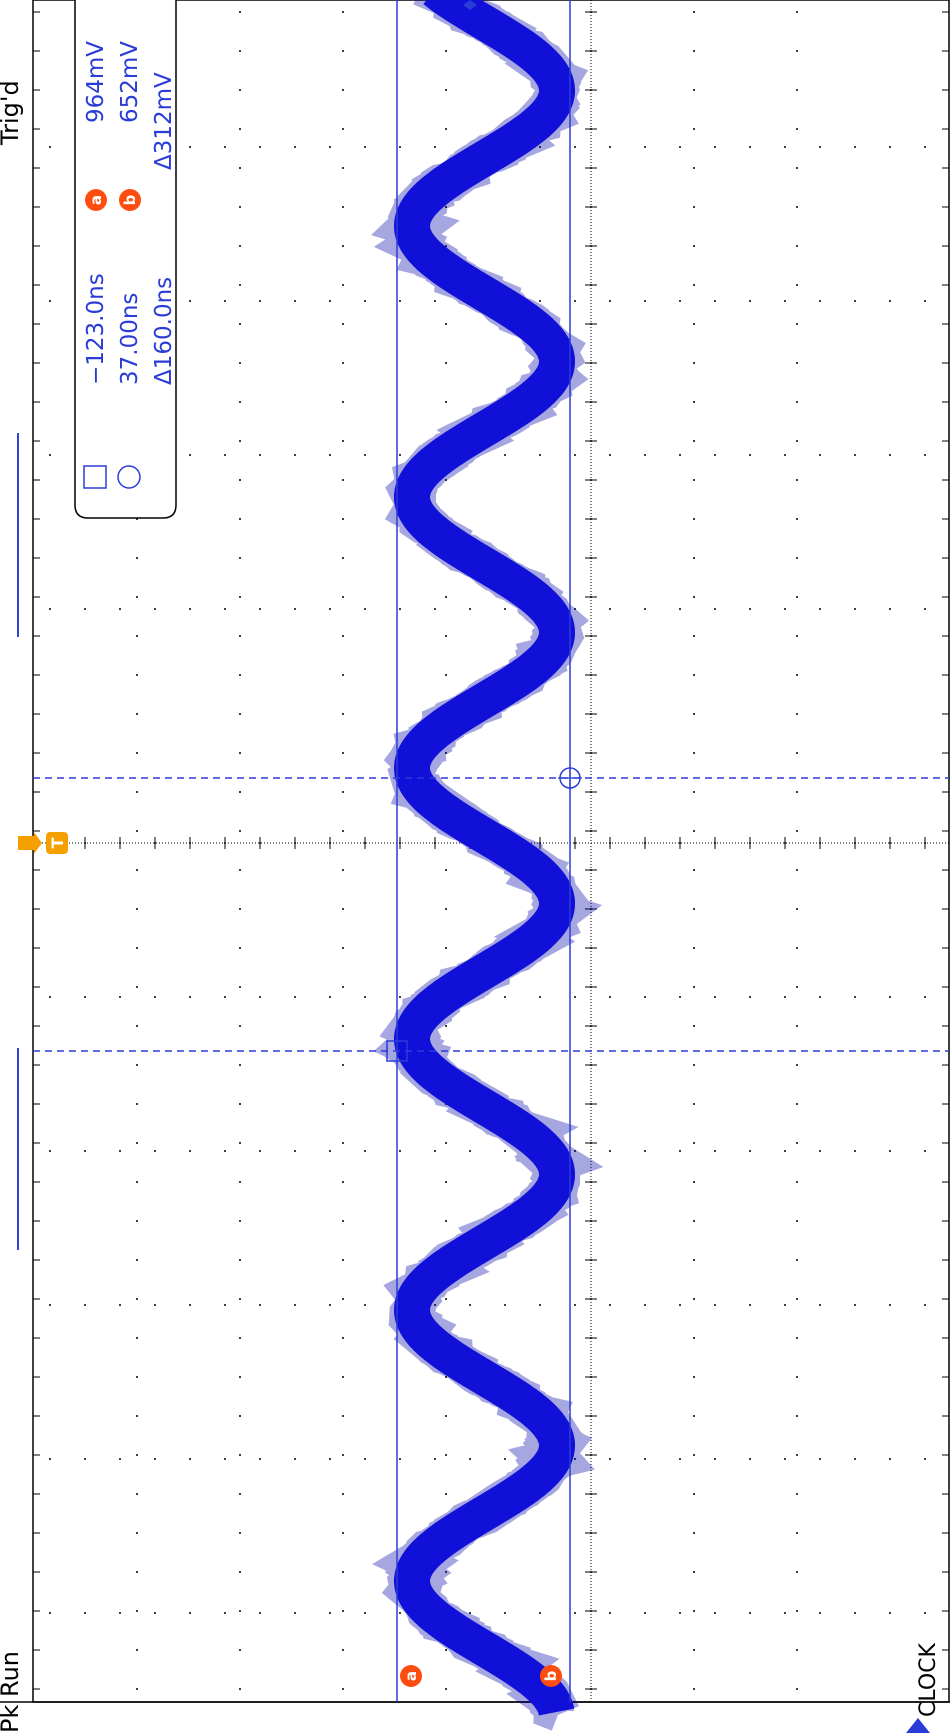 This screenshot has height=1733, width=950. Describe the element at coordinates (411, 1676) in the screenshot. I see `cursor-a-marker: a` at that location.